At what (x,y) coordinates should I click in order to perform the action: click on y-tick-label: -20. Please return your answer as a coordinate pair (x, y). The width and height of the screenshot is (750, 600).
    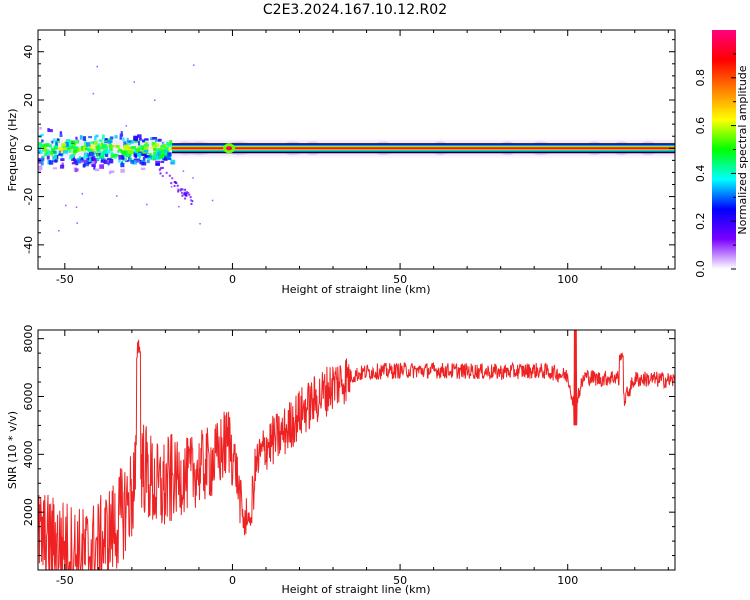
    Looking at the image, I should click on (28, 197).